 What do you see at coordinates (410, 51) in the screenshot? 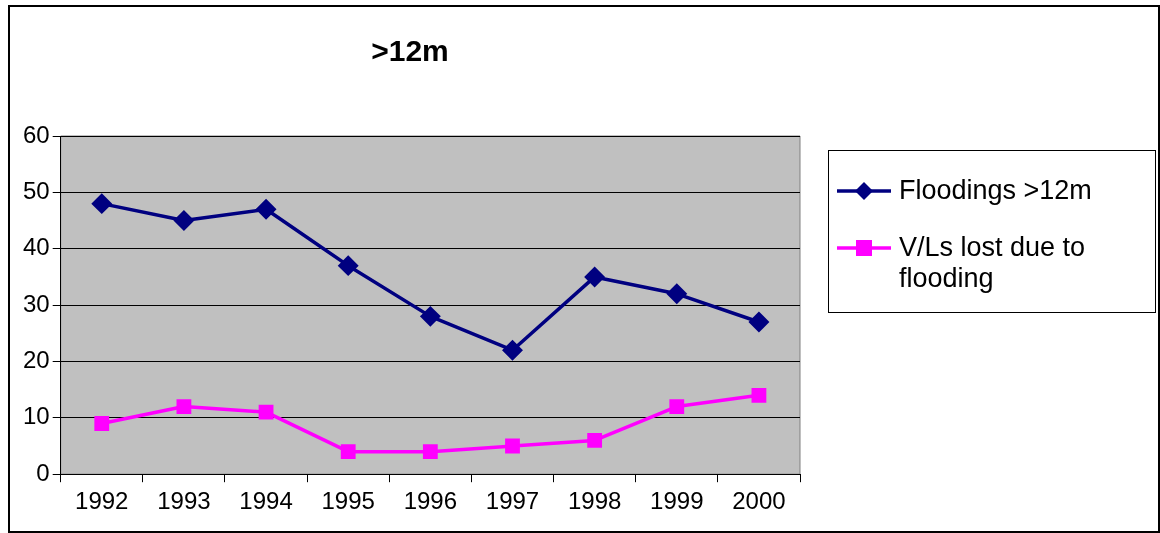
I see `chart-title: >12m` at bounding box center [410, 51].